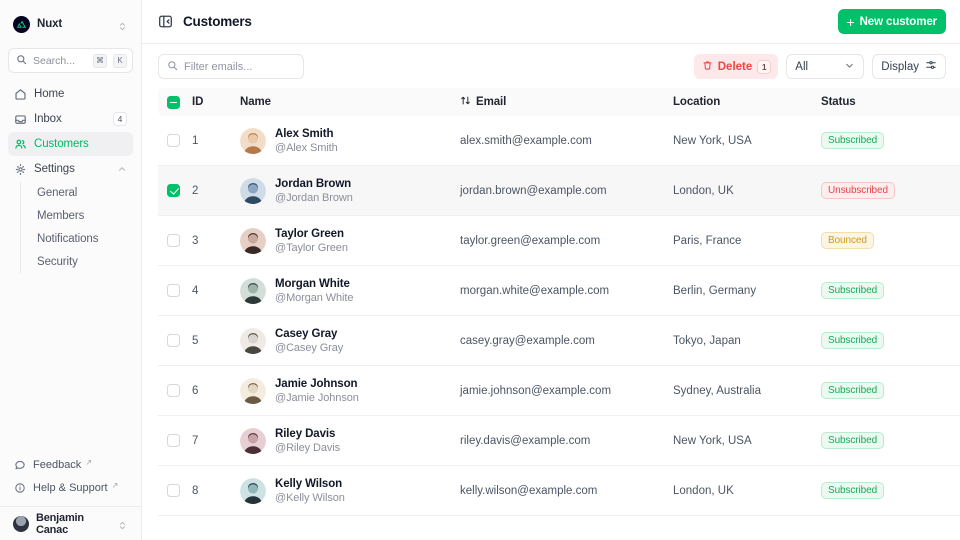  What do you see at coordinates (858, 190) in the screenshot?
I see `status-badge: Unsubscribed` at bounding box center [858, 190].